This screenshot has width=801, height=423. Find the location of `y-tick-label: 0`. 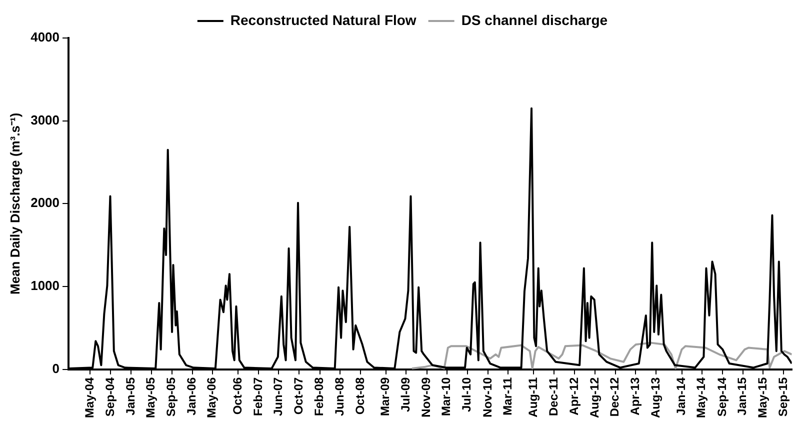

y-tick-label: 0 is located at coordinates (56, 368).